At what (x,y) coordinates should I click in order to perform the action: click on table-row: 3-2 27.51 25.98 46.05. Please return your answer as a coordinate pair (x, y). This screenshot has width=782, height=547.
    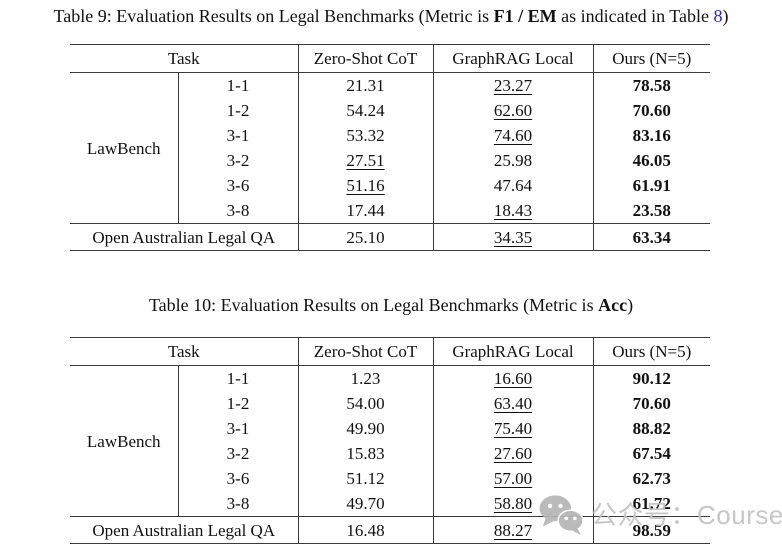
    Looking at the image, I should click on (390, 160).